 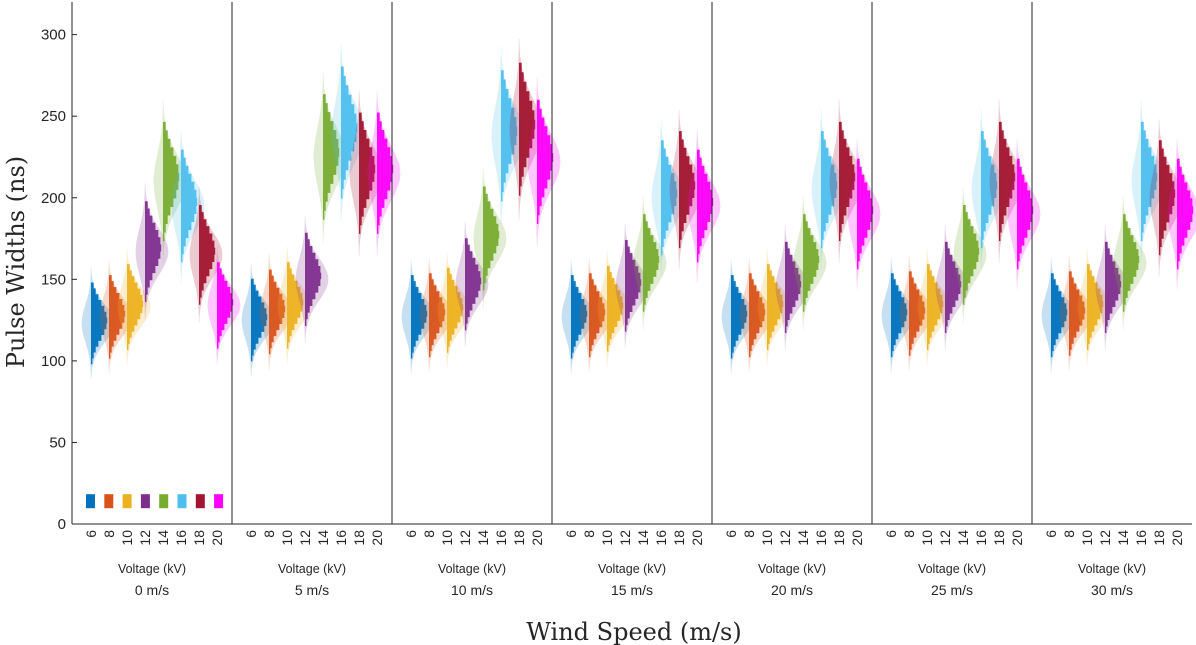 I want to click on panel-5: 6 8 10 12 14 16 18 20 Voltage (kV) 25 m/s, so click(x=956, y=300).